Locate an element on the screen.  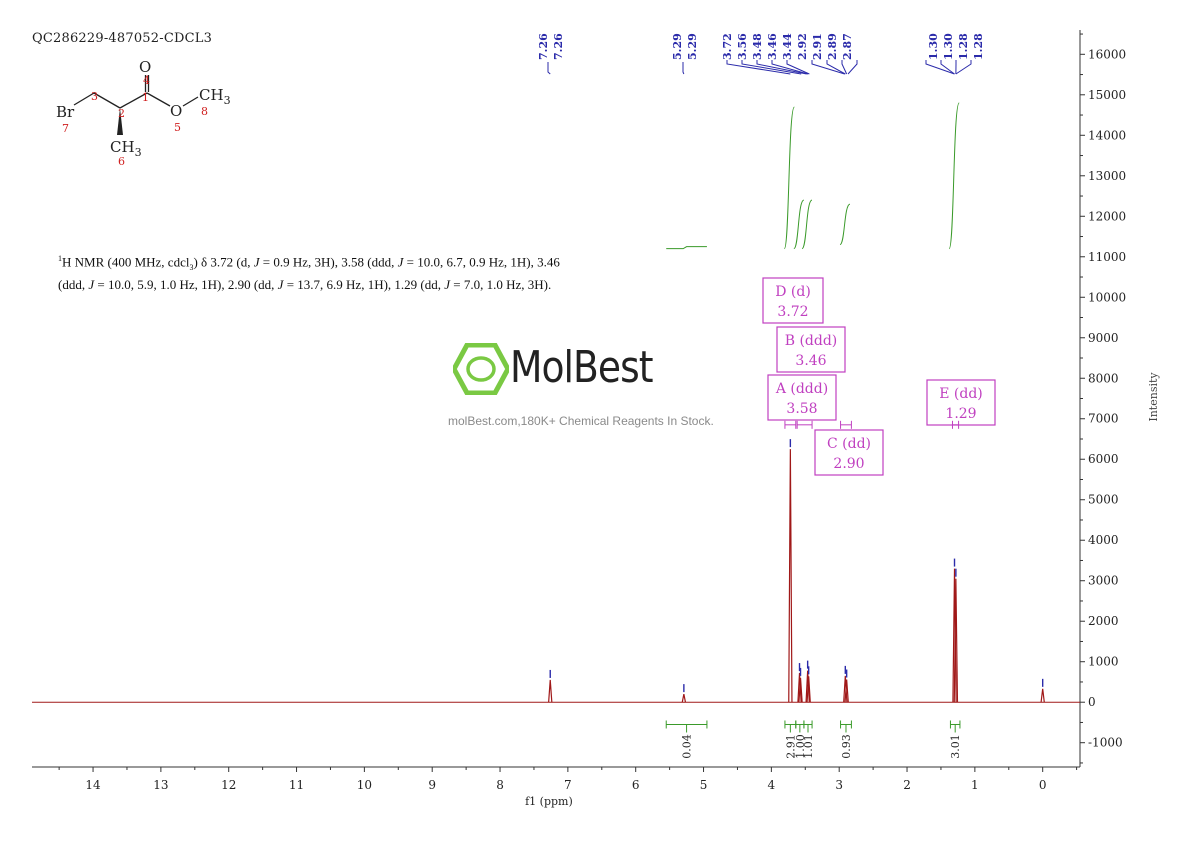
y-axis-label: Intensity is located at coordinates (1153, 397).